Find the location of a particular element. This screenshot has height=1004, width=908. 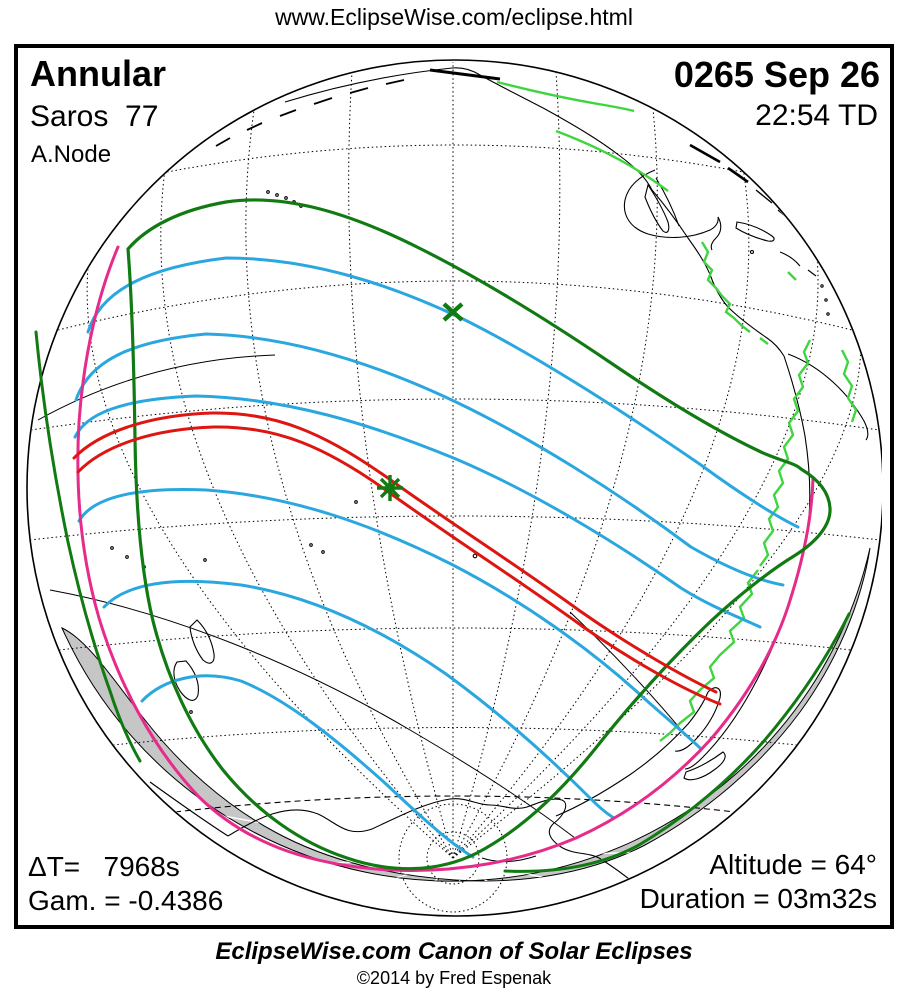

gulf-of-california is located at coordinates (667, 202).